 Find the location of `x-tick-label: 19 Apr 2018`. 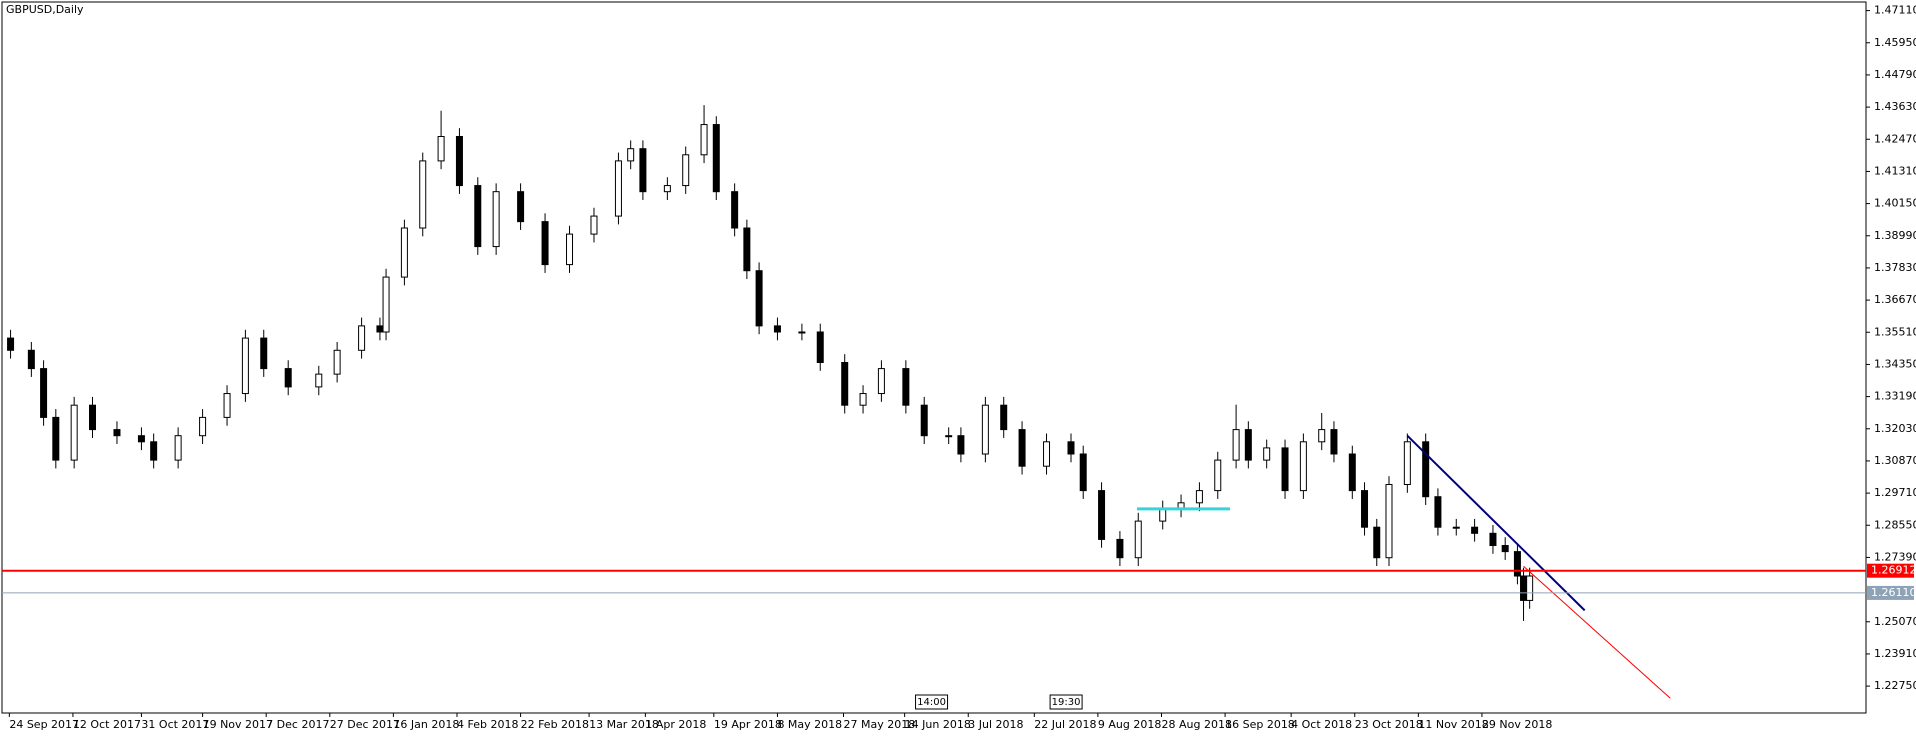

x-tick-label: 19 Apr 2018 is located at coordinates (748, 724).